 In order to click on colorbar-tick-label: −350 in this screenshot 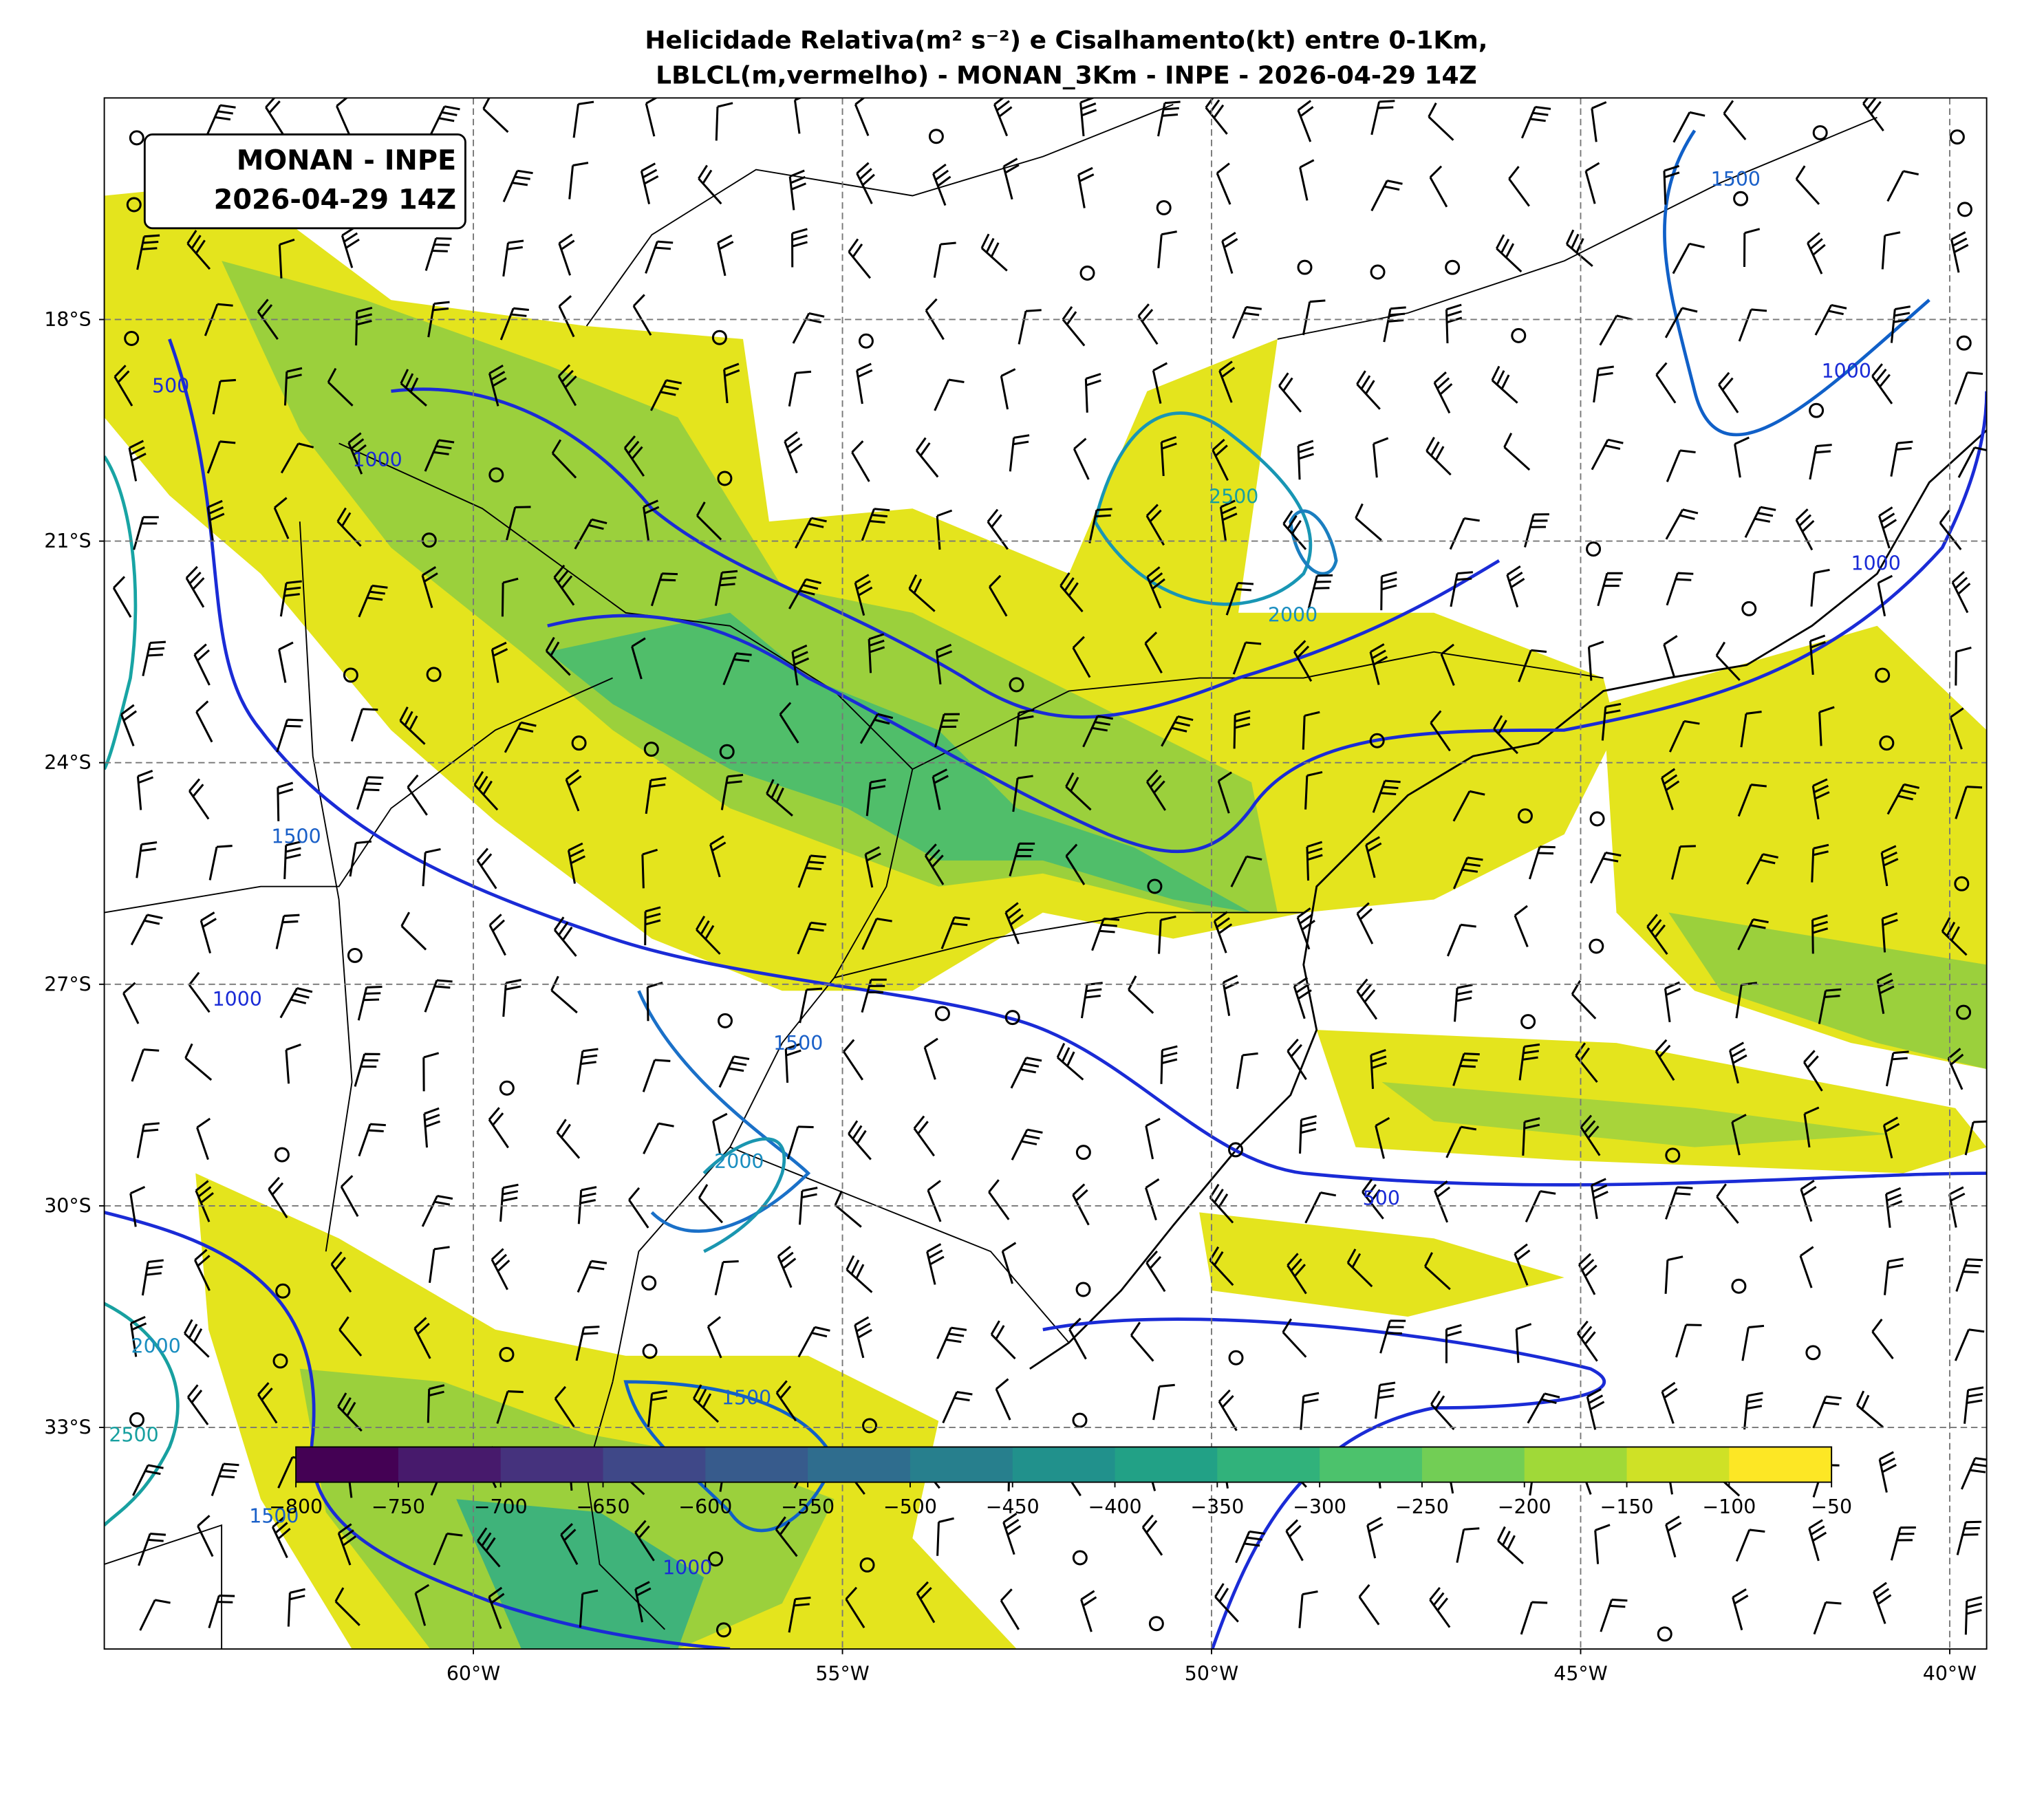, I will do `click(1217, 1507)`.